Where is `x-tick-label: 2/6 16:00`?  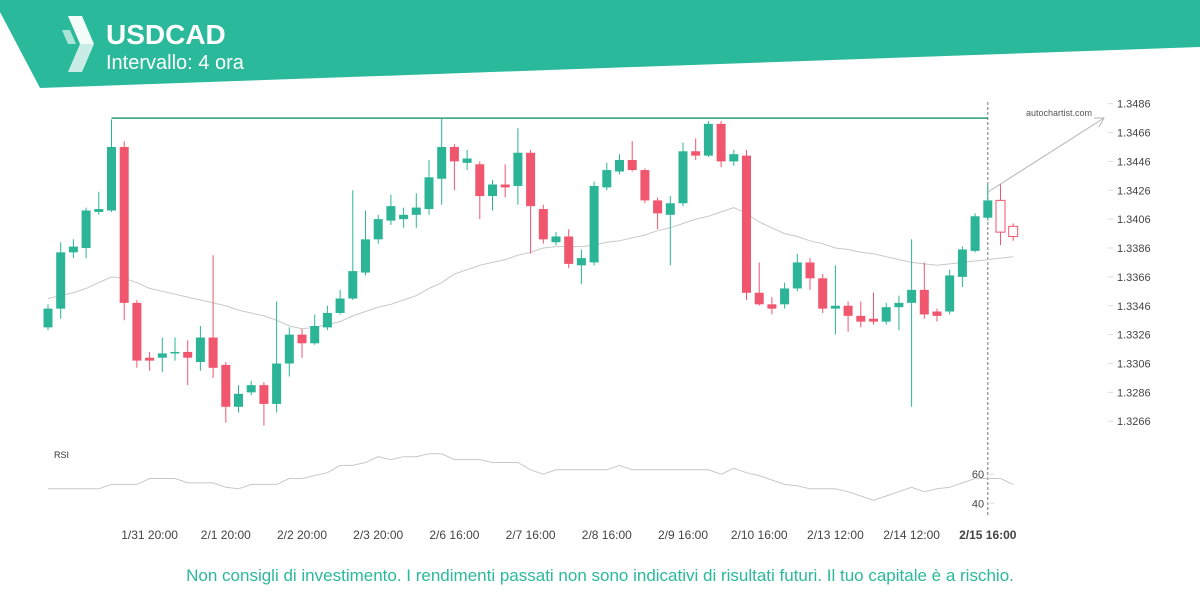
x-tick-label: 2/6 16:00 is located at coordinates (454, 535).